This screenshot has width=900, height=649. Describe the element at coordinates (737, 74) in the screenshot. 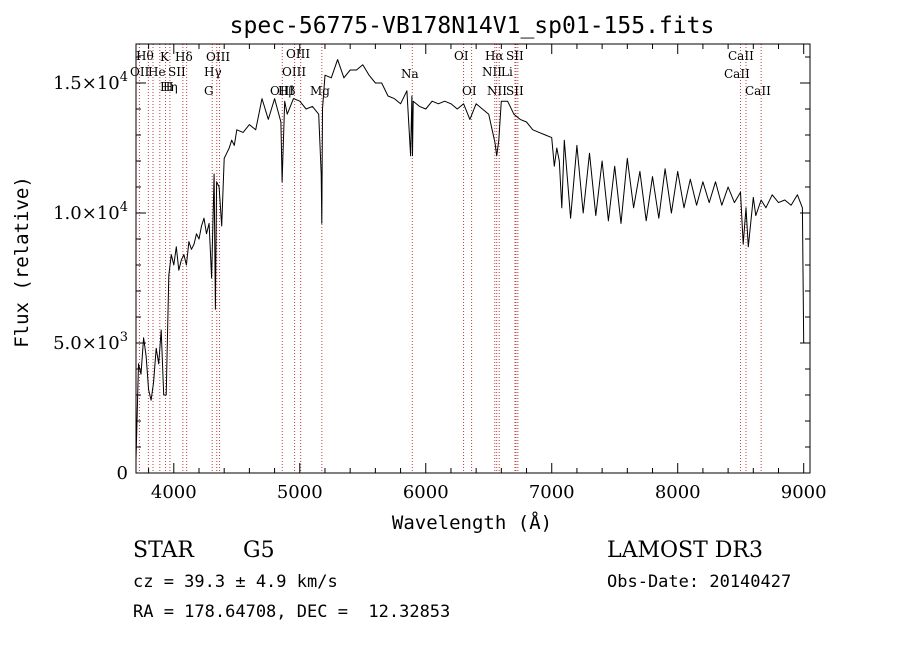

I see `line-label-26: CaII` at that location.